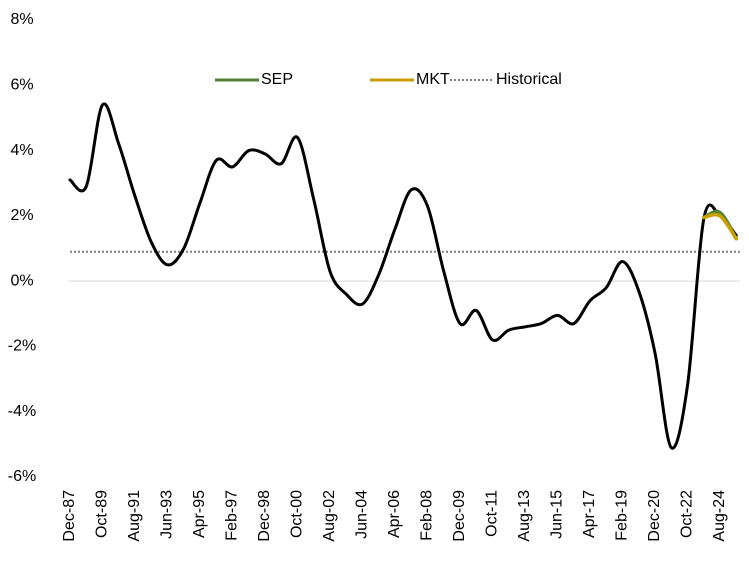  Describe the element at coordinates (719, 516) in the screenshot. I see `x-tick-label: Aug-24` at that location.